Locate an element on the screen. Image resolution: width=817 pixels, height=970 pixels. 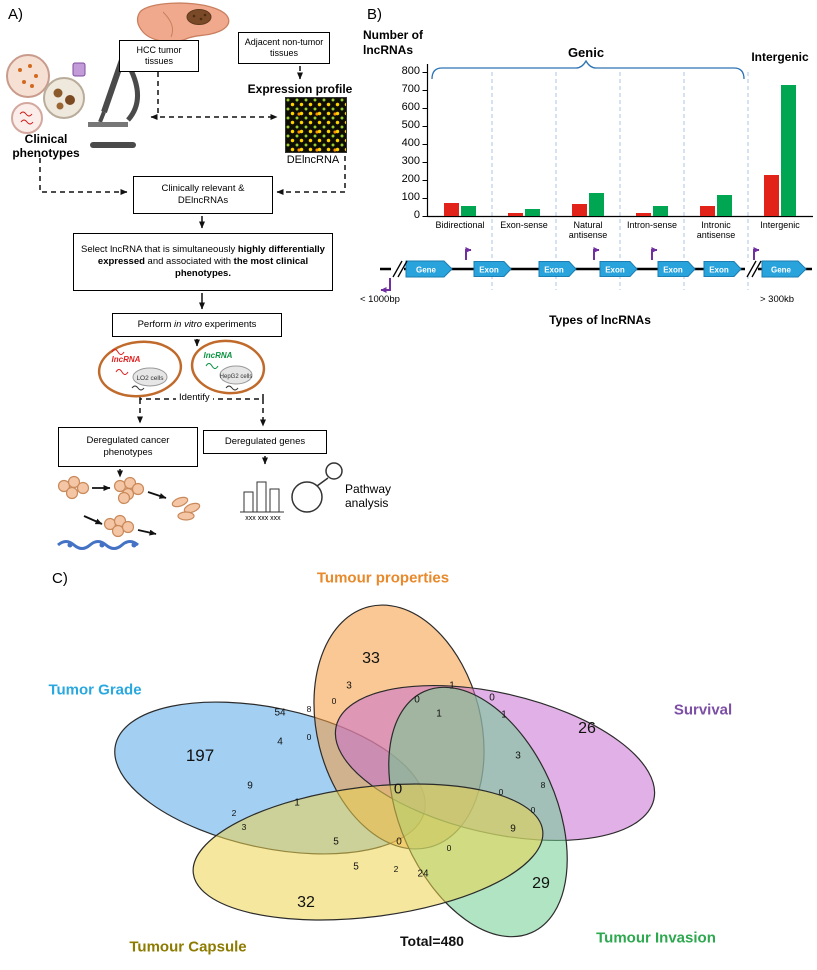
bar-green-Intergenic is located at coordinates (788, 150).